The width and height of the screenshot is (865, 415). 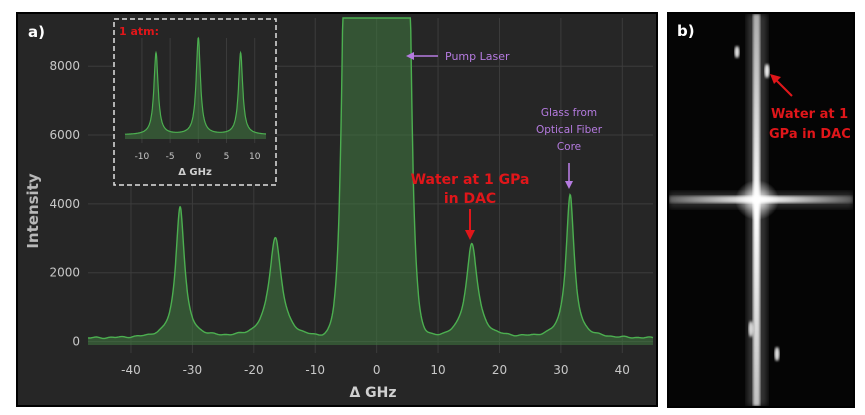 I want to click on water-label-line2: in DAC, so click(x=470, y=199).